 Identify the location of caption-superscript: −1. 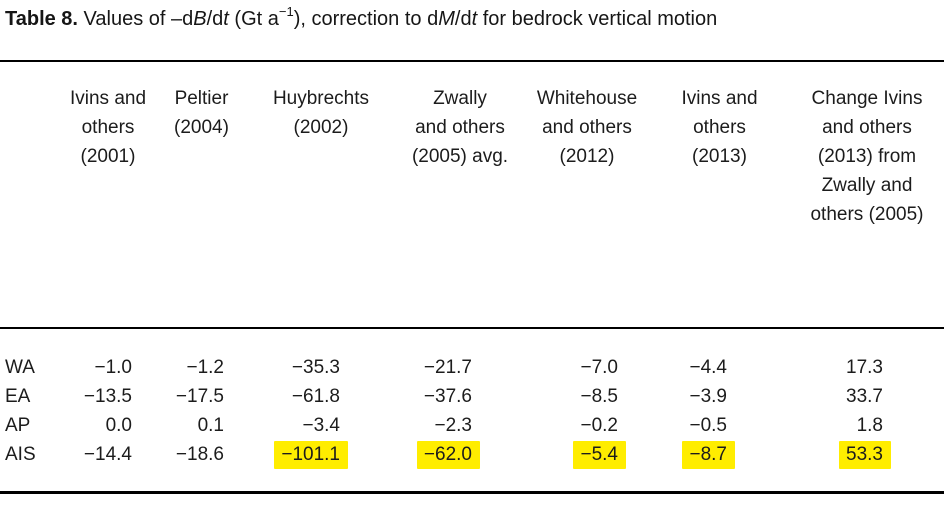
(286, 12).